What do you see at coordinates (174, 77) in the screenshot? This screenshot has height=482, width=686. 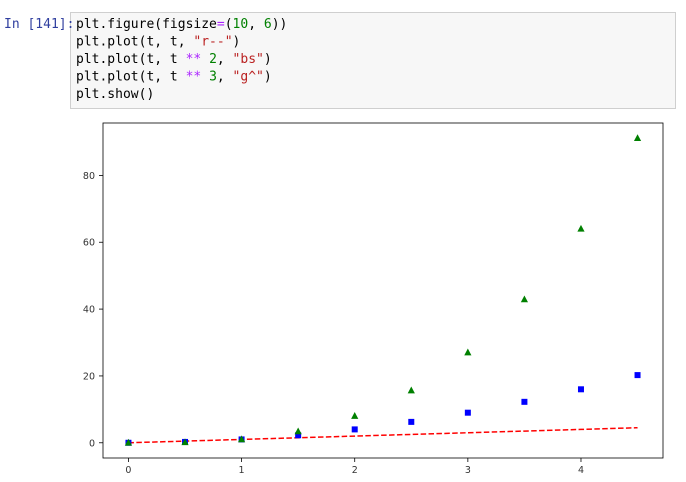 I see `code-line: plt.plot(t, t ** 3, "g^")` at bounding box center [174, 77].